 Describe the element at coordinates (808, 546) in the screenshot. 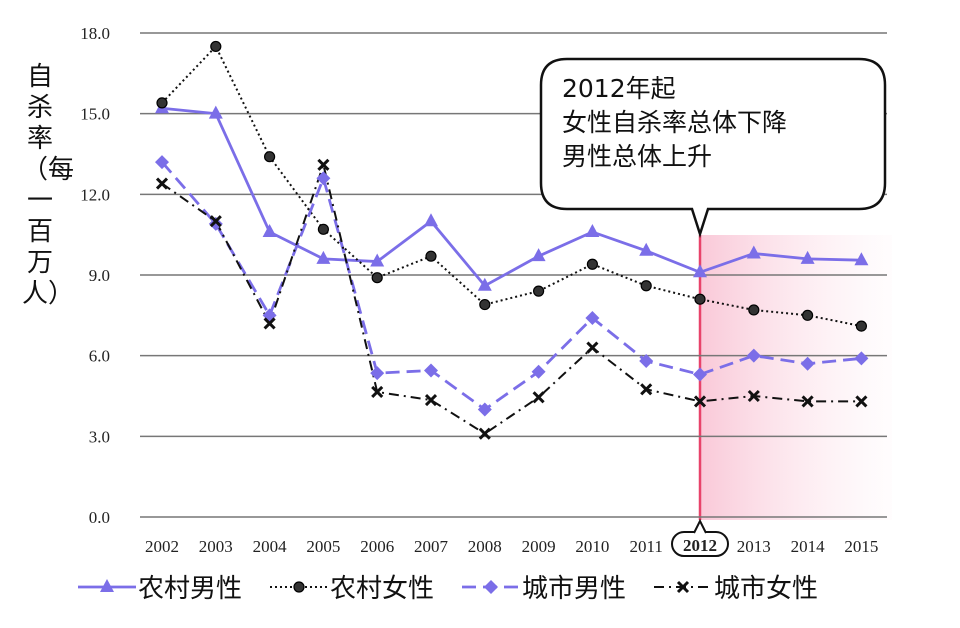

I see `x-tick-label: 2014` at that location.